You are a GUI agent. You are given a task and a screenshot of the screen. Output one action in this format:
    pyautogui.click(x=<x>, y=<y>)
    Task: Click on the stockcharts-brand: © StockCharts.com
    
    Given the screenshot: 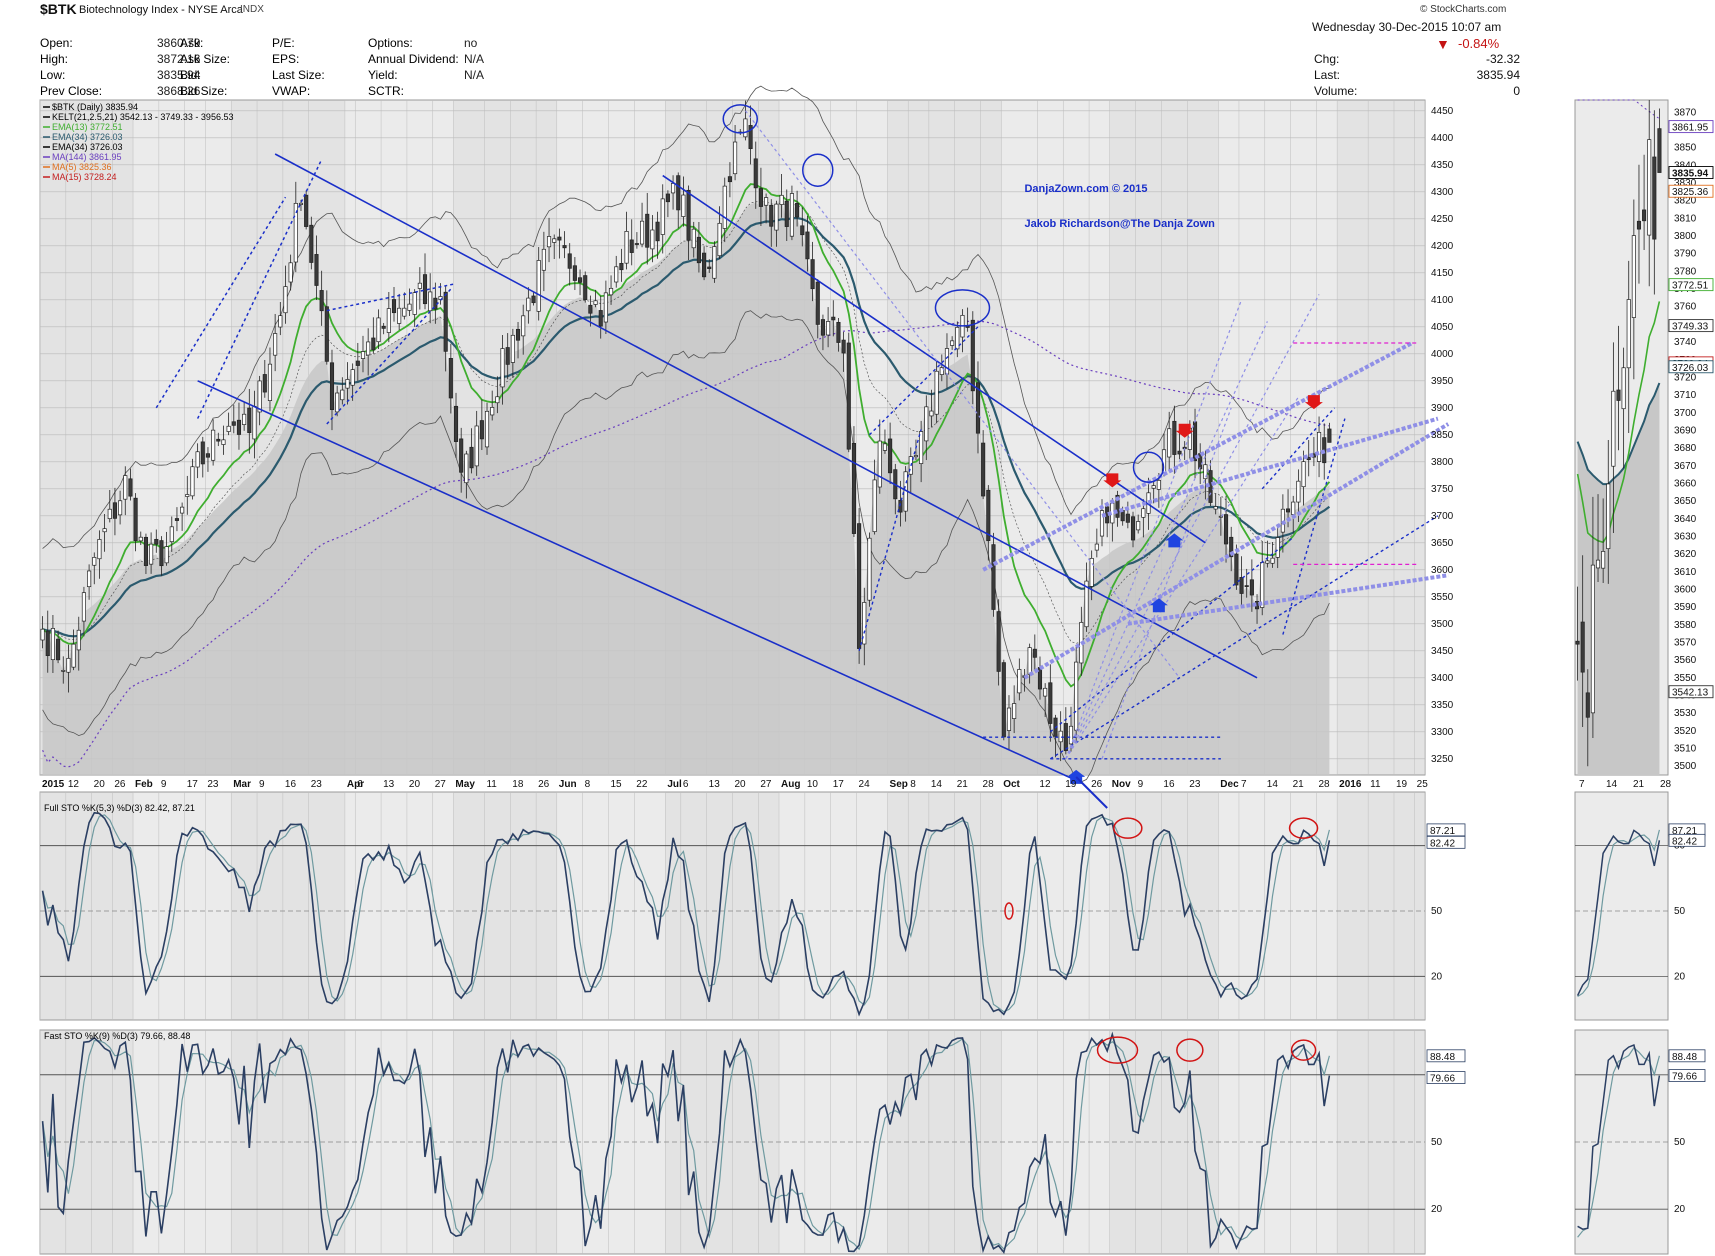 What is the action you would take?
    pyautogui.click(x=1463, y=9)
    